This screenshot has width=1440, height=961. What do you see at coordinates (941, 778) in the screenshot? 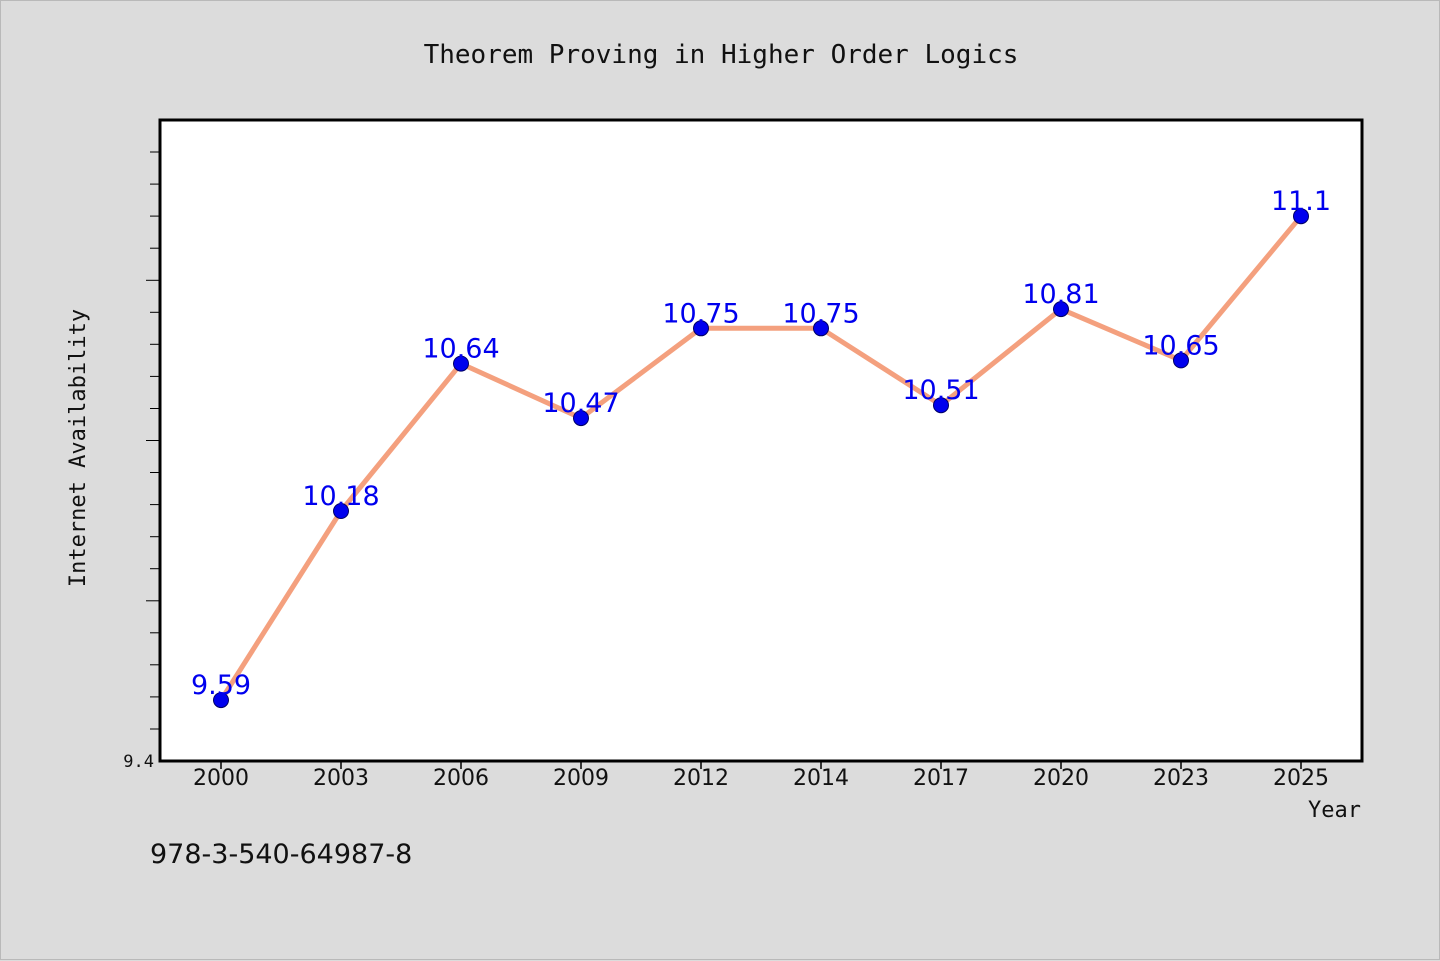
I see `x-tick-label: 2017` at bounding box center [941, 778].